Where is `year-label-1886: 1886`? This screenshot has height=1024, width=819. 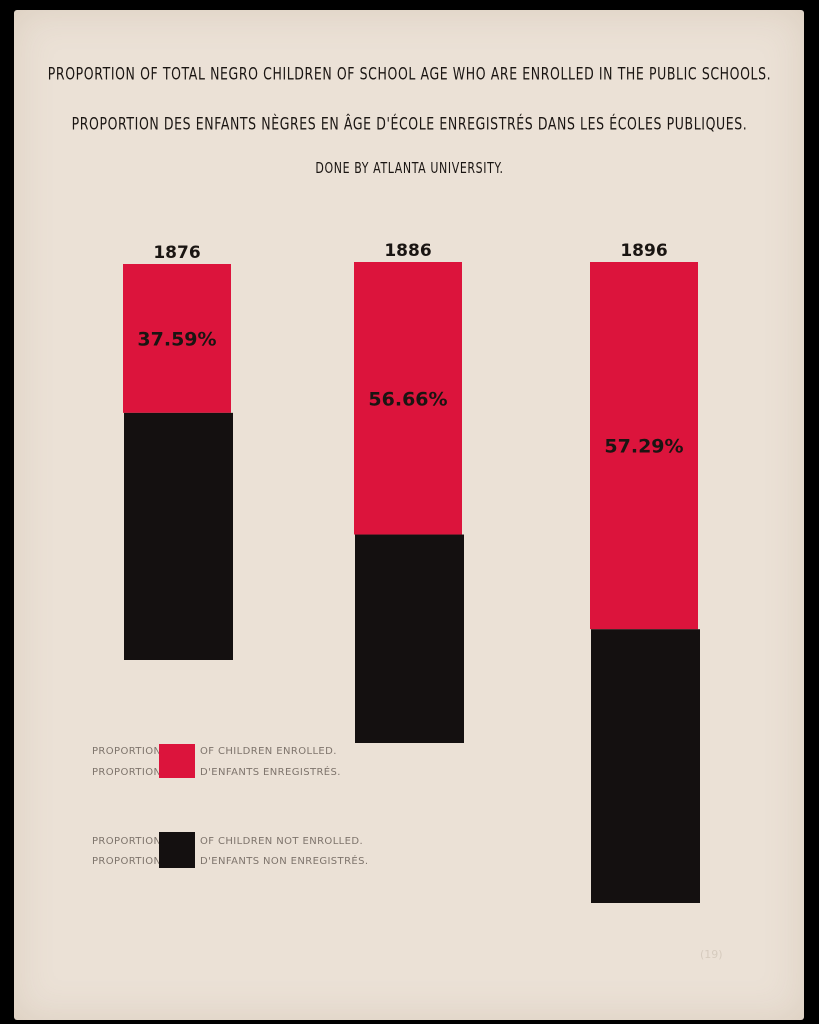
year-label-1886: 1886 is located at coordinates (407, 251).